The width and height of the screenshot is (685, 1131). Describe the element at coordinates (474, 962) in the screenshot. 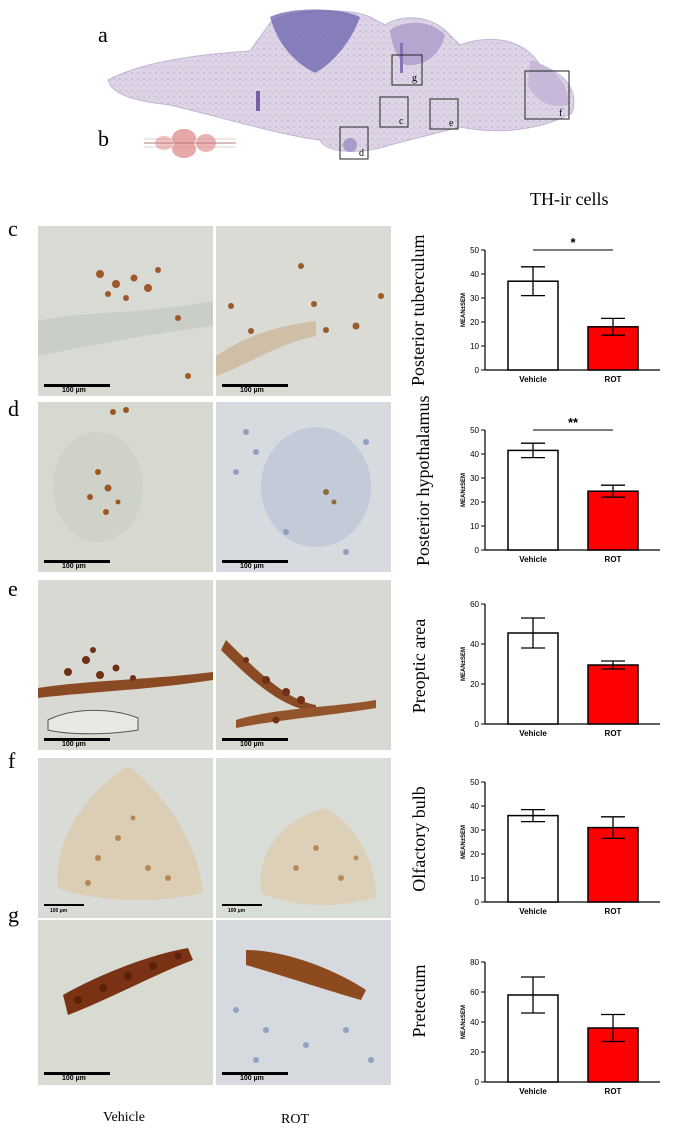

I see `y-tick-label: 80` at that location.